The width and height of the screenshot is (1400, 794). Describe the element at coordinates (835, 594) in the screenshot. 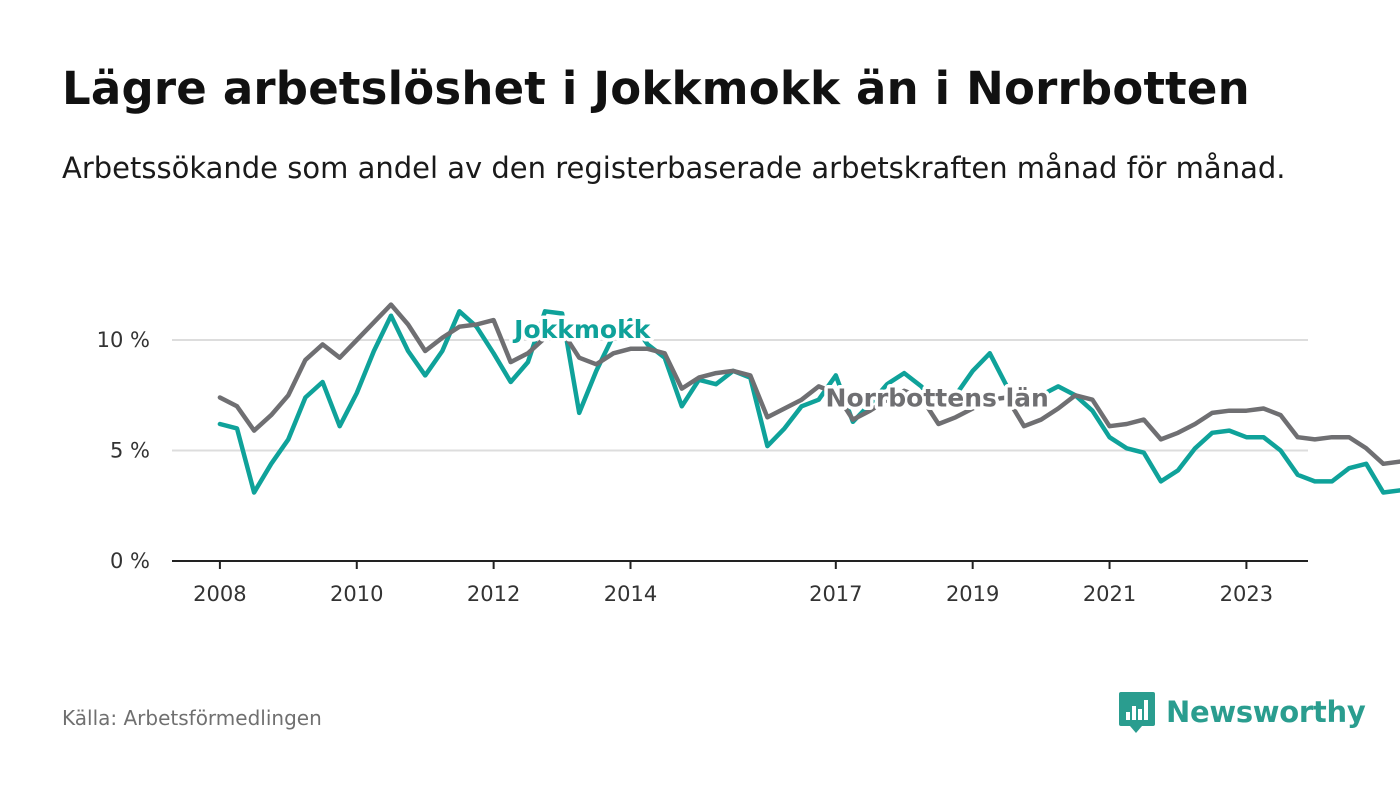

I see `x-tick-label: 2017` at that location.